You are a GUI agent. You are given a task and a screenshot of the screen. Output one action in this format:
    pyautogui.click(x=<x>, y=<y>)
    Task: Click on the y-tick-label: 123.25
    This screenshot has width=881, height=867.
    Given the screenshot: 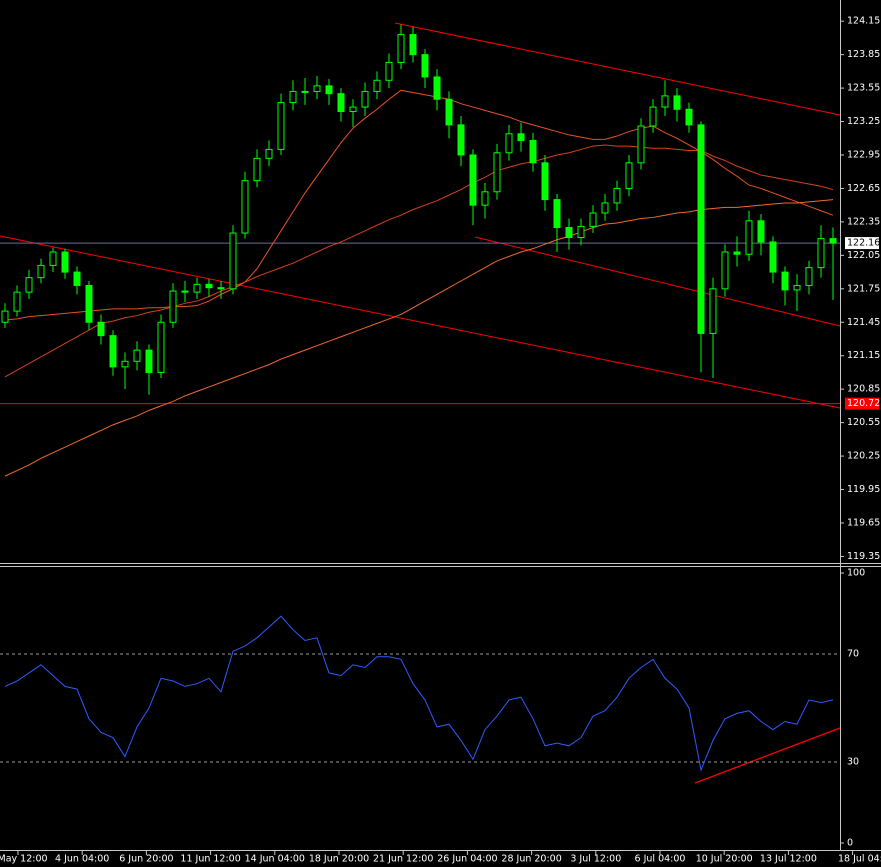 What is the action you would take?
    pyautogui.click(x=863, y=121)
    